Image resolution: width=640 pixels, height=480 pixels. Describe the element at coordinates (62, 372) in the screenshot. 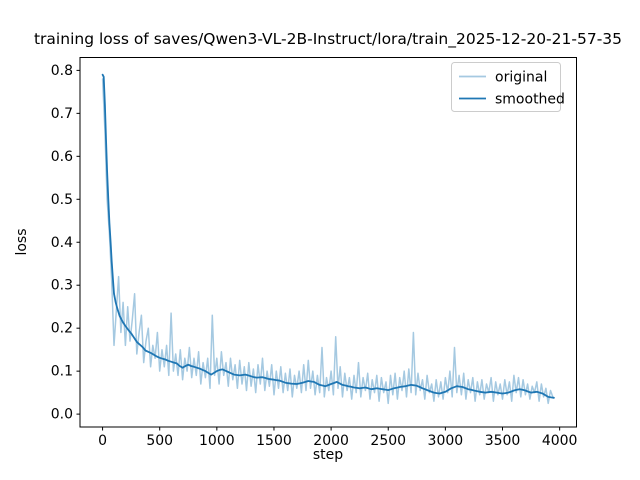

I see `y-tick-label: 0.1` at that location.